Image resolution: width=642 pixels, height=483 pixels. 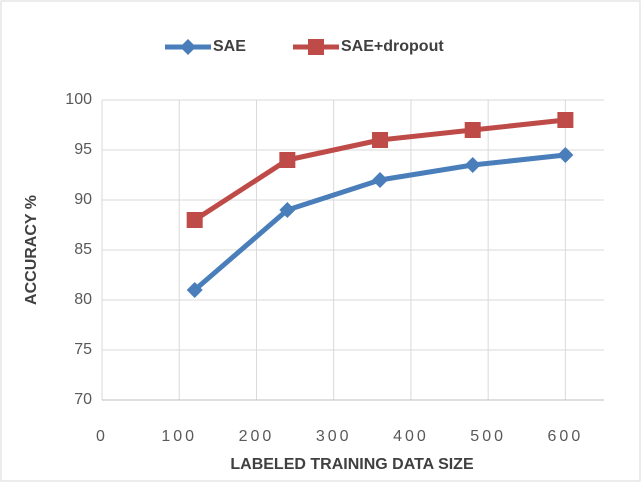 I want to click on y-tick-label: 70, so click(x=83, y=399).